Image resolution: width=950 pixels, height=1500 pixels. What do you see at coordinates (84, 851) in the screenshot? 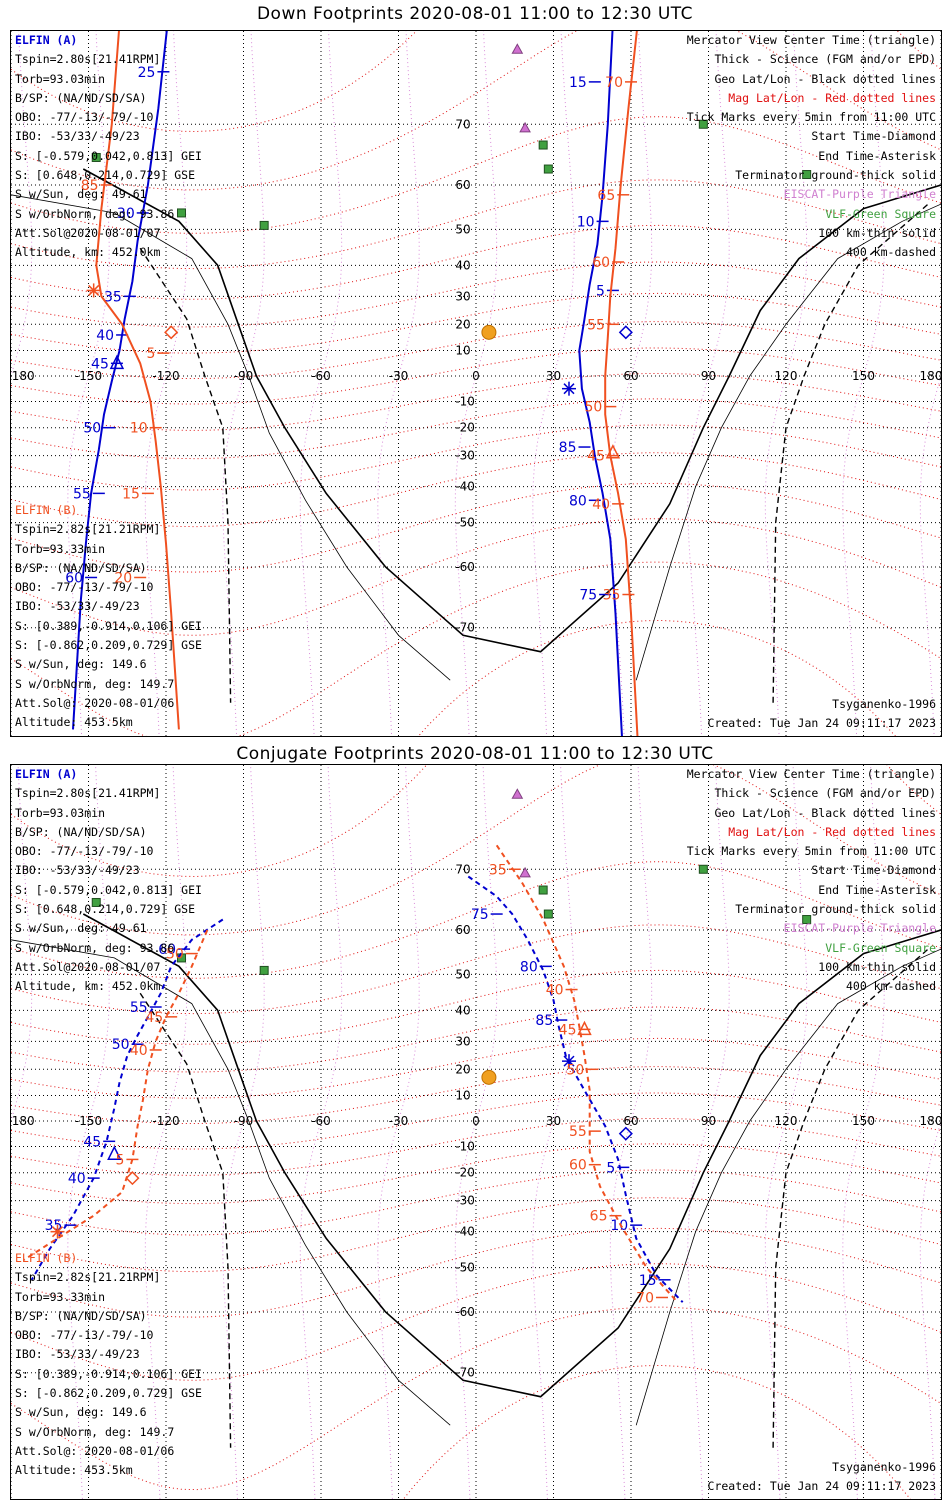
I see `conj-elfin-a-line: OBO: -77/-13/-79/-10` at bounding box center [84, 851].